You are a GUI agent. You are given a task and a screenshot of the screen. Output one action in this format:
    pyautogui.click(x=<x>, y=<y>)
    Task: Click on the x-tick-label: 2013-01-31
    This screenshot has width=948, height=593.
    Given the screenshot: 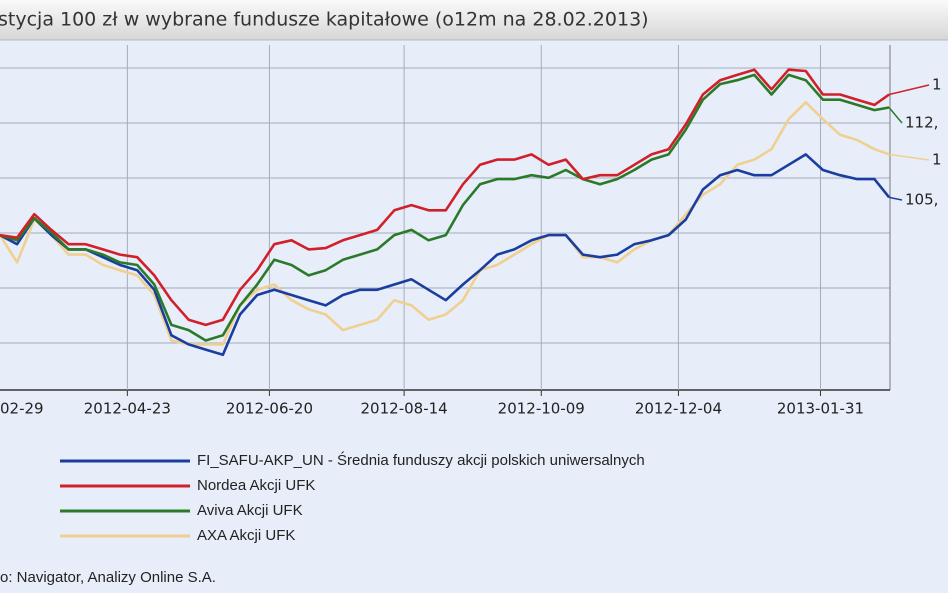 What is the action you would take?
    pyautogui.click(x=820, y=409)
    